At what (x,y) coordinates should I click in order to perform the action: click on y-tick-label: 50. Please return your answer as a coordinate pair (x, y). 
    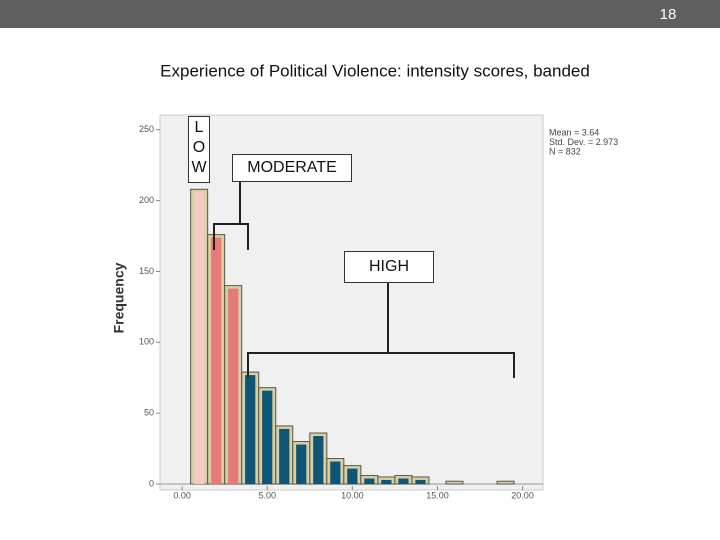
    Looking at the image, I should click on (149, 413).